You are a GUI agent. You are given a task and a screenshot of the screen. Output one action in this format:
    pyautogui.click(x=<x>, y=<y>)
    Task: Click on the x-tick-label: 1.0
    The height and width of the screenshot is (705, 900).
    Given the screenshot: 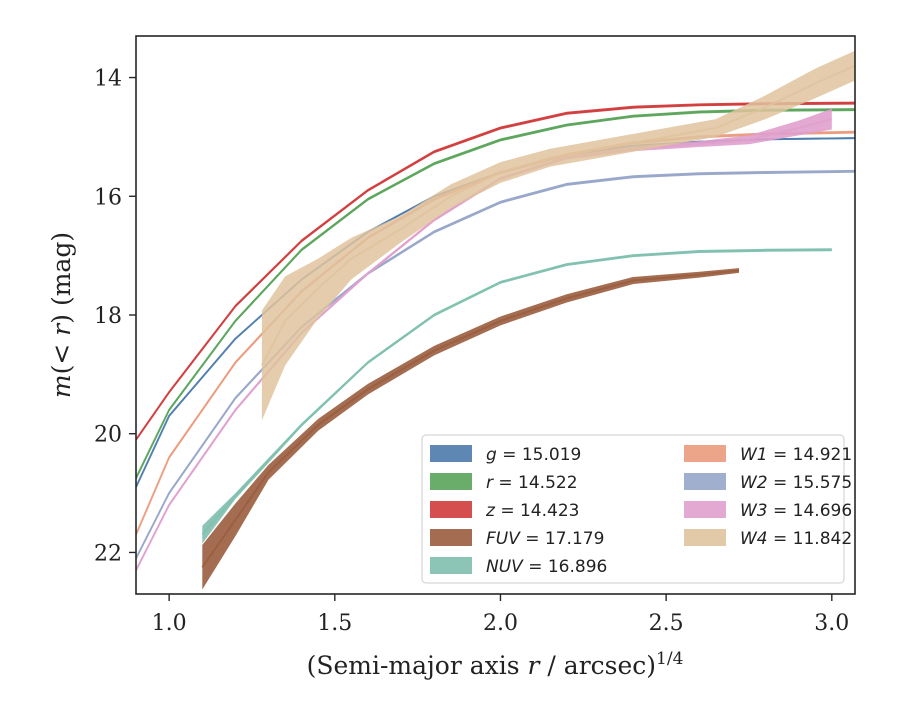 What is the action you would take?
    pyautogui.click(x=169, y=623)
    